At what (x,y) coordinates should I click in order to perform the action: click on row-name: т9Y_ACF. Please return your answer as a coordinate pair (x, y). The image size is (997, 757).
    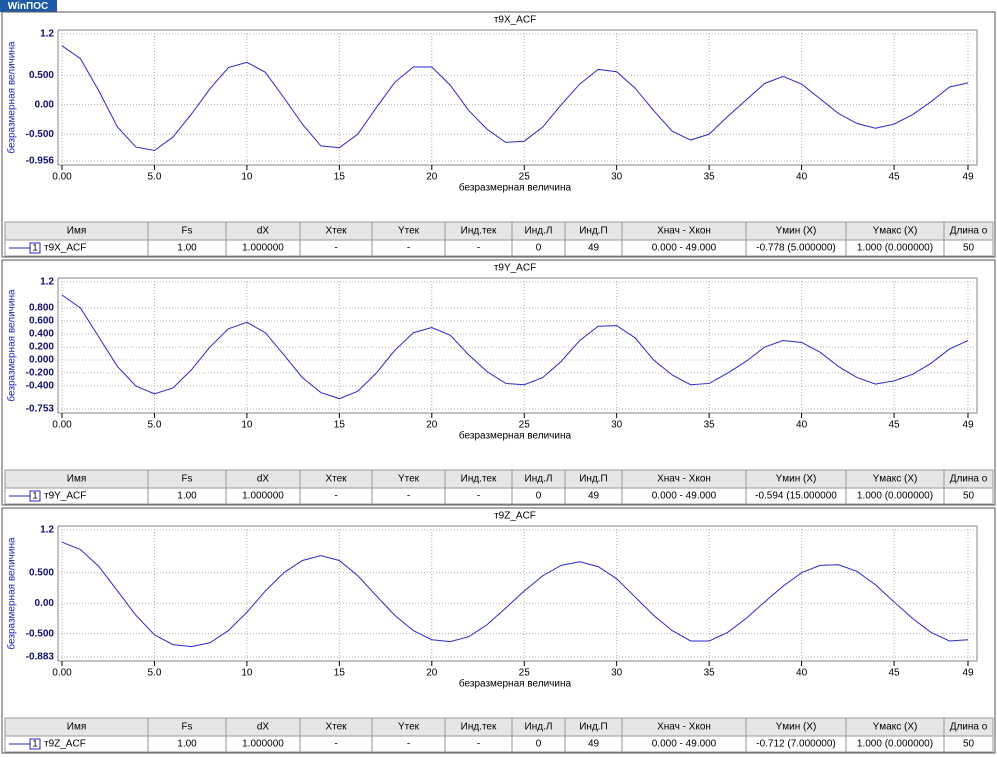
    Looking at the image, I should click on (65, 496).